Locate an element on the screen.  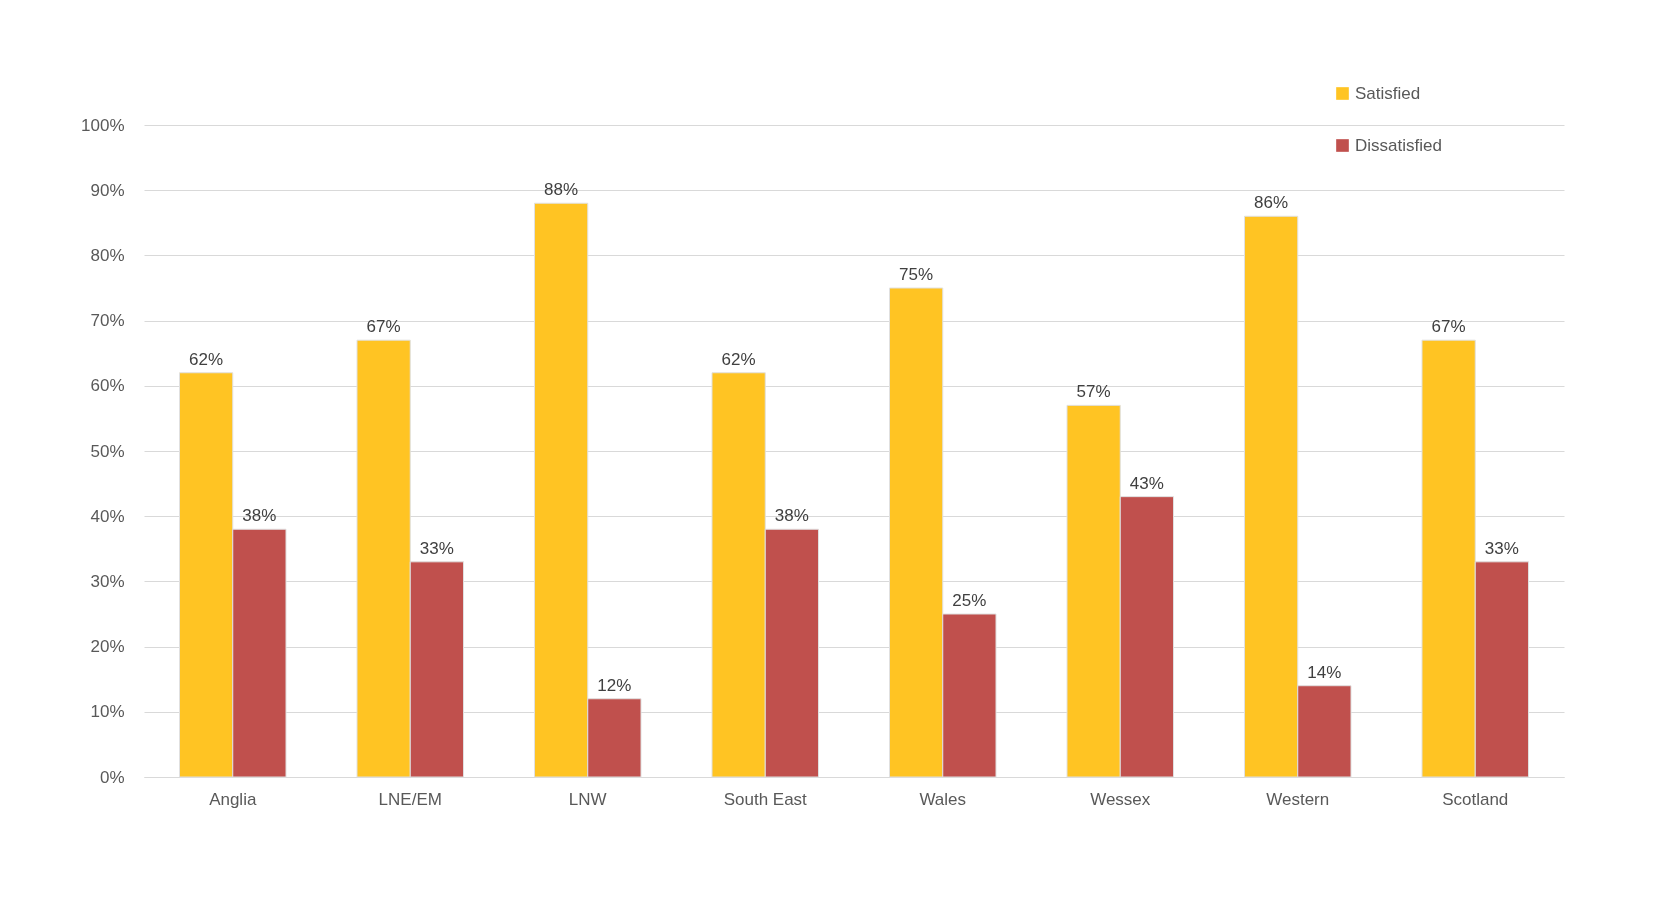
legend-label: Dissatisfied is located at coordinates (1398, 145).